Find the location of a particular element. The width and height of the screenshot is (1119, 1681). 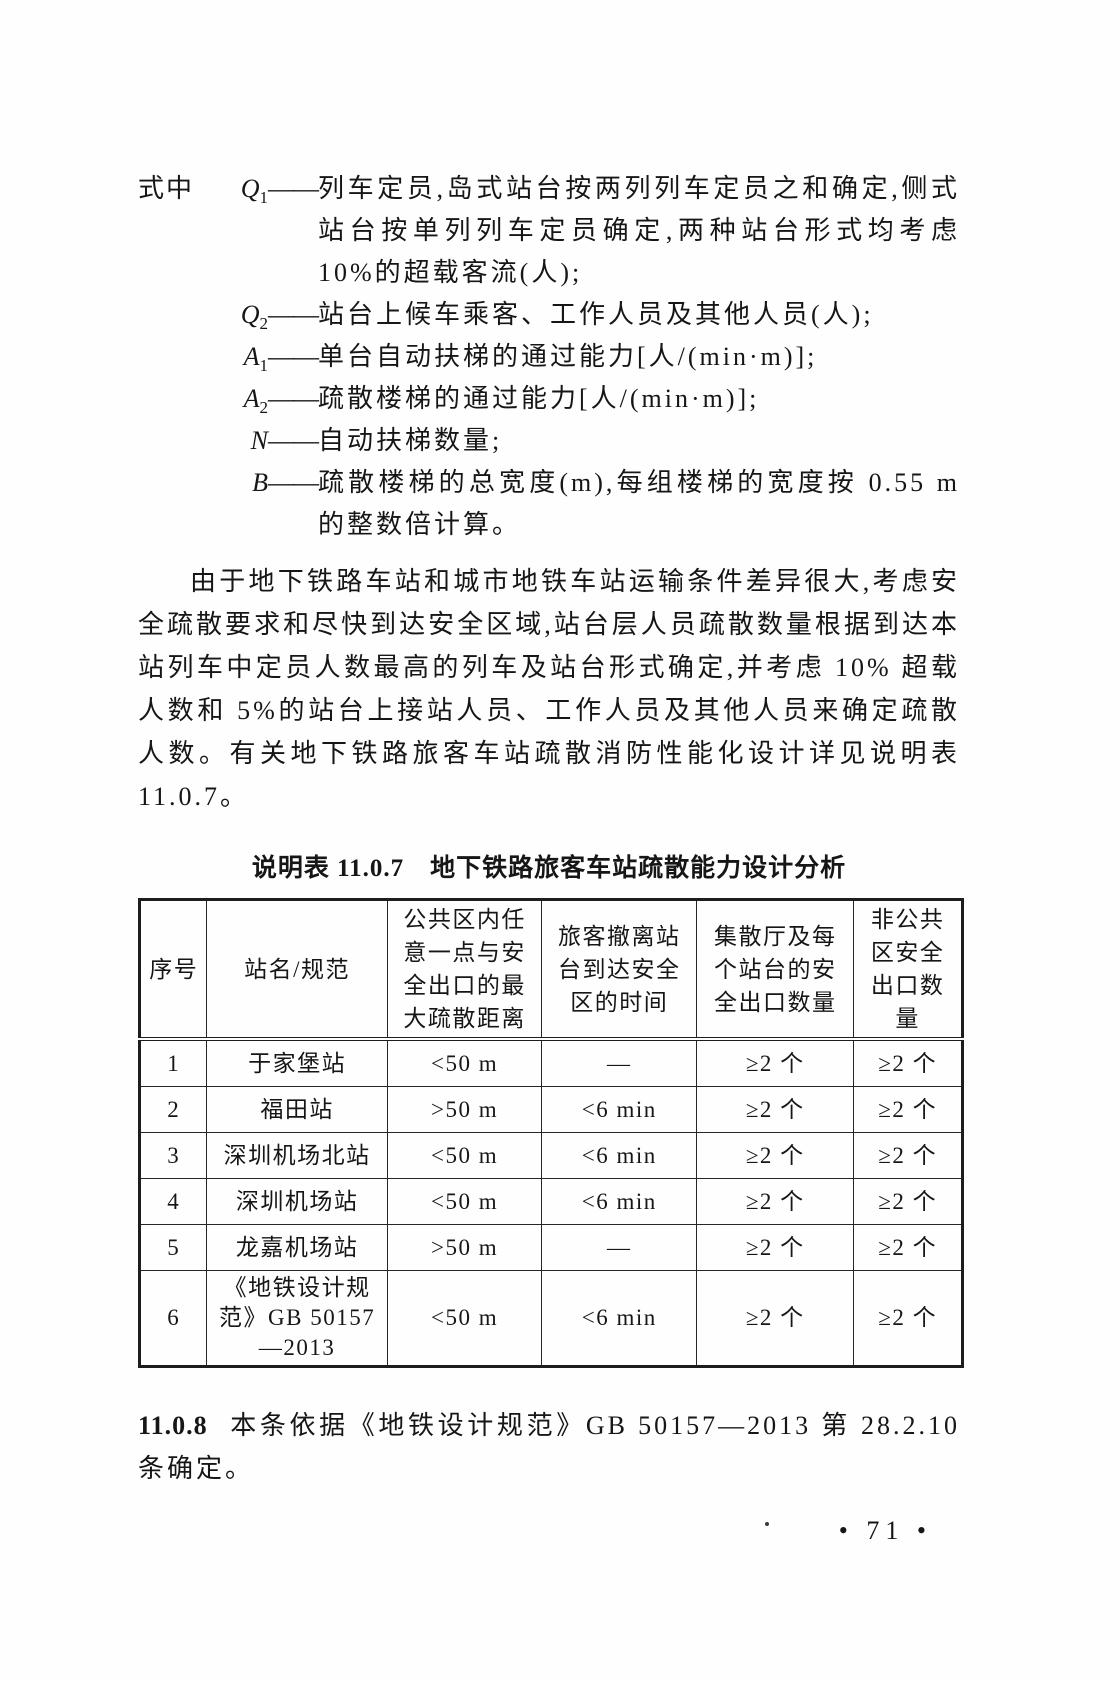

table-row: 4 深圳机场站 <50 m <6 min ≥2 个 ≥2 个 is located at coordinates (550, 1201).